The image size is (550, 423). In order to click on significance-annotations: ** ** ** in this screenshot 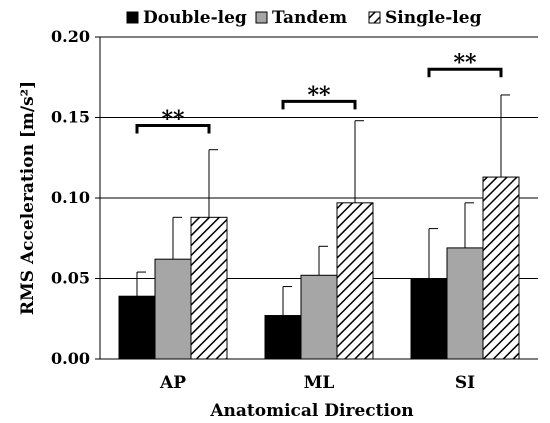, I will do `click(319, 92)`.